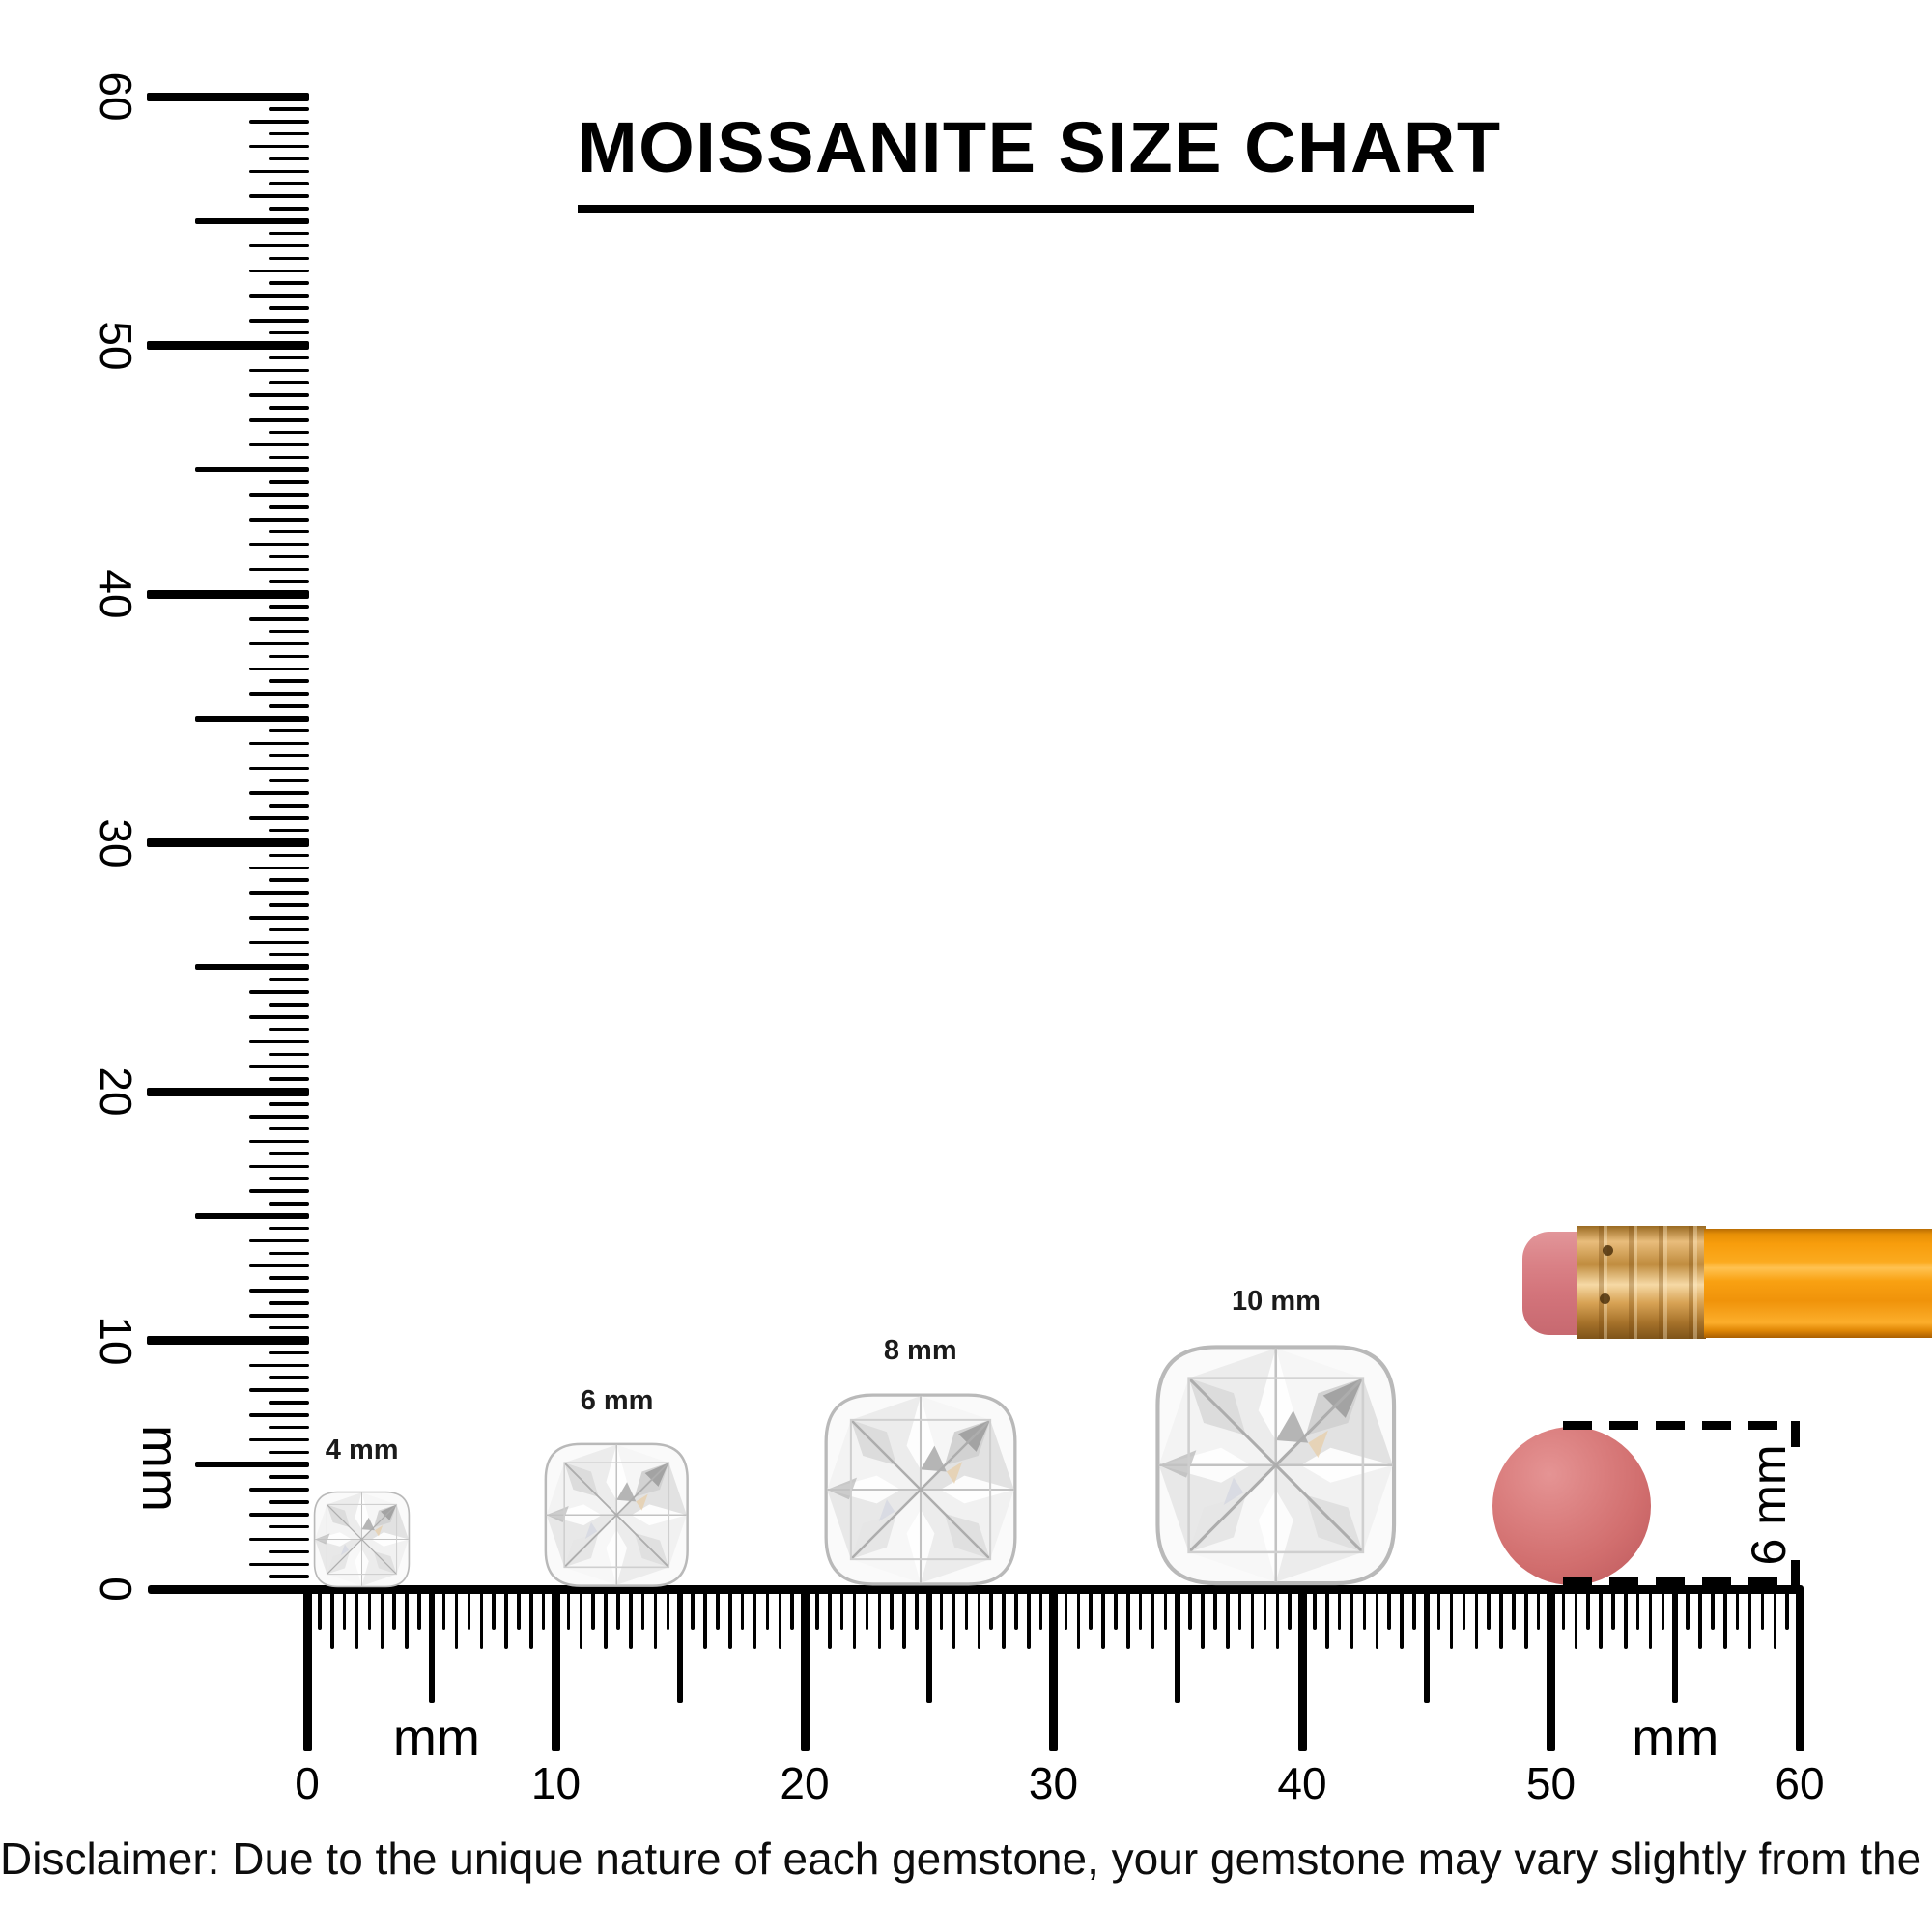 Image resolution: width=1932 pixels, height=1932 pixels. I want to click on vertical-ruler-number: 30, so click(116, 842).